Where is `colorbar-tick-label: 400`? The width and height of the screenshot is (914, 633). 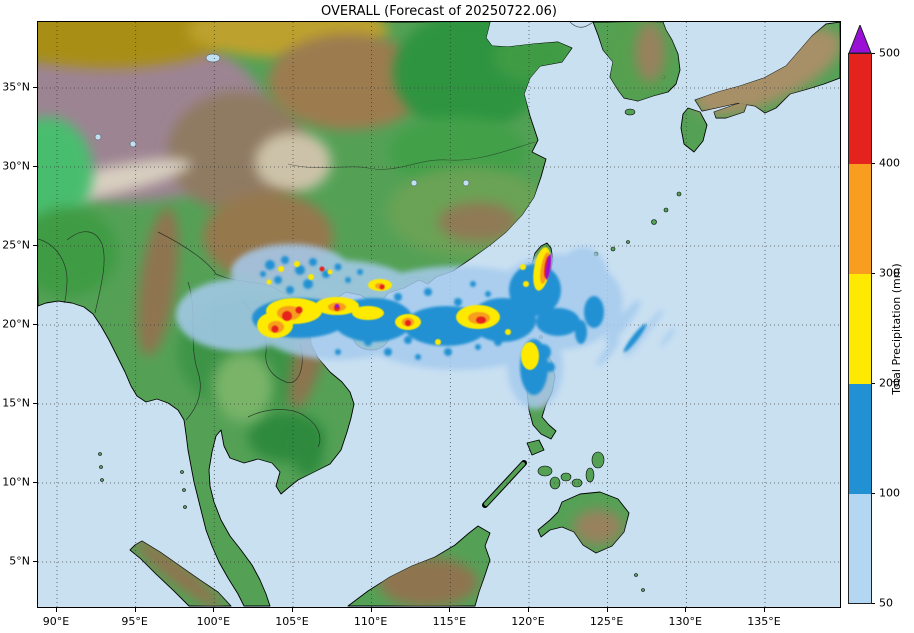 colorbar-tick-label: 400 is located at coordinates (889, 163).